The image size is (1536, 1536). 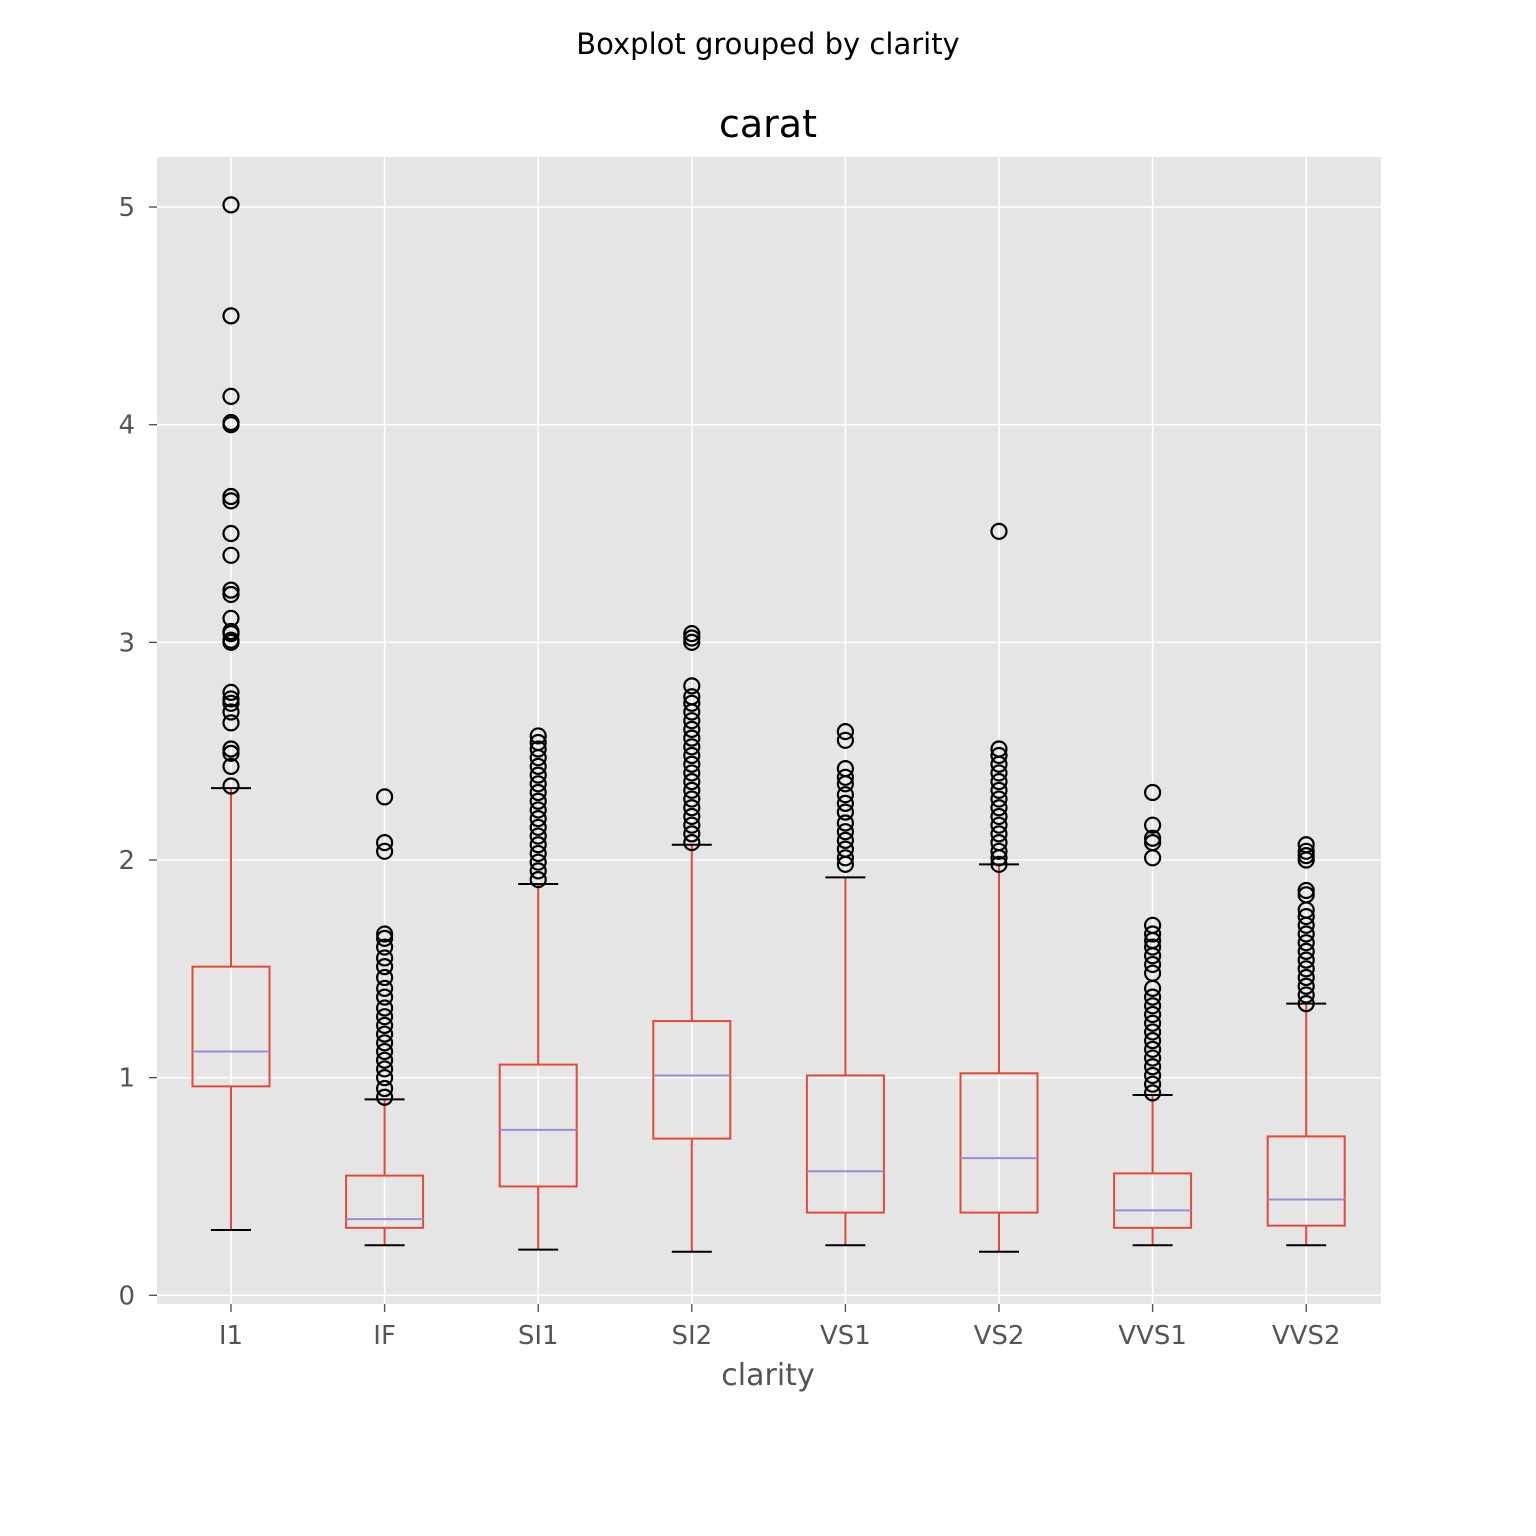 I want to click on figure-suptitle: Boxplot grouped by clarity, so click(x=767, y=44).